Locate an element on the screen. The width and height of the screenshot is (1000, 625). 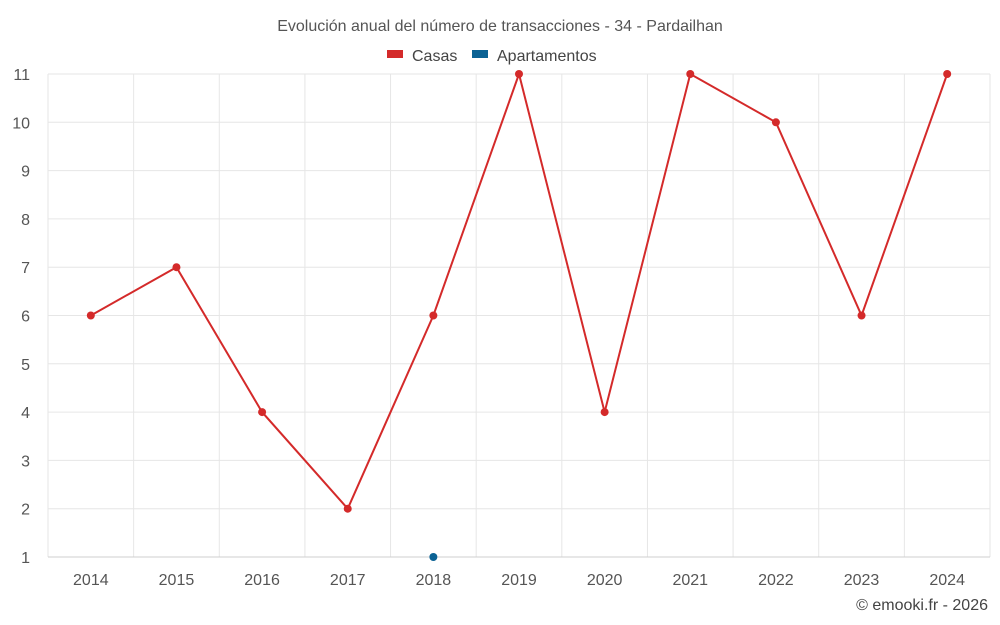
legend: Casas Apartamentos is located at coordinates (492, 56).